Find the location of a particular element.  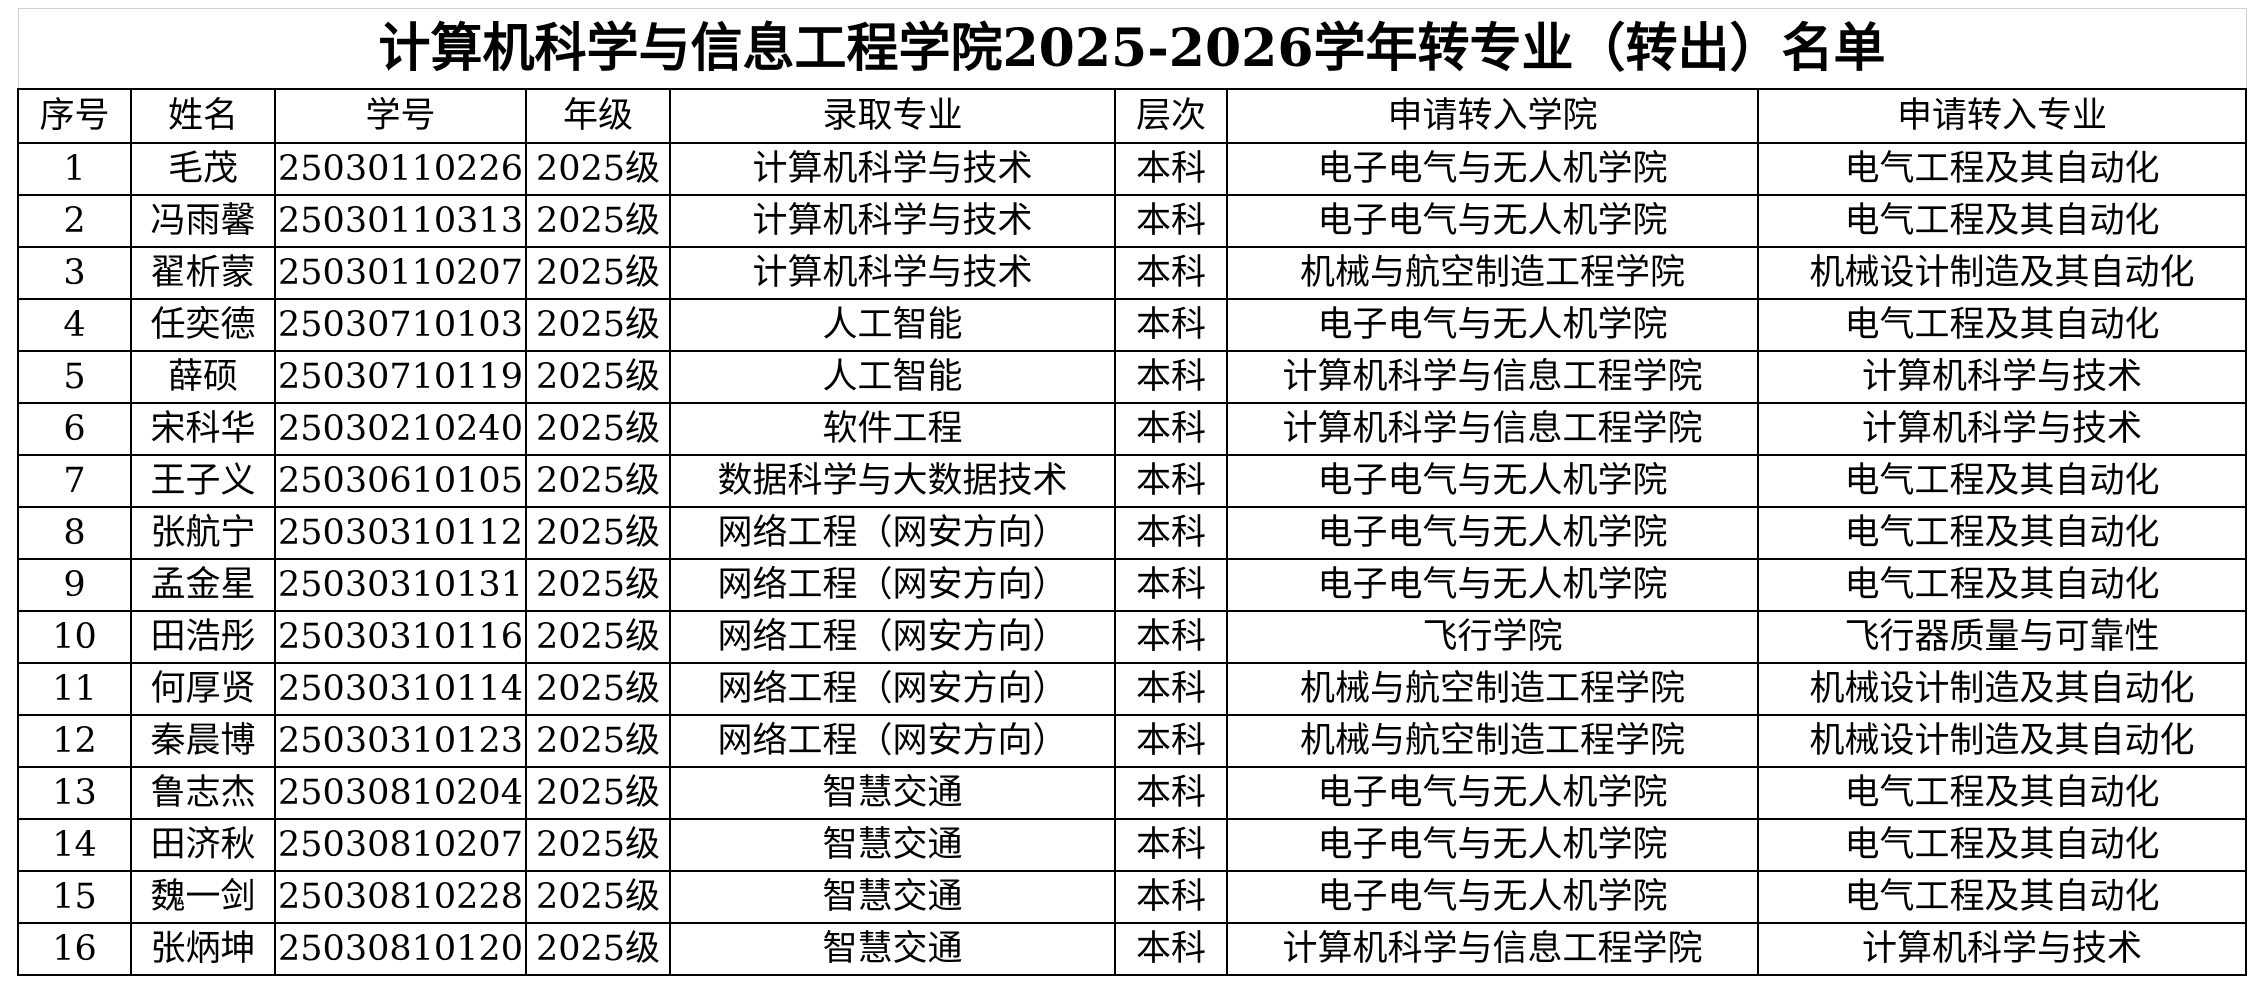

cell: 25030810228 is located at coordinates (400, 897).